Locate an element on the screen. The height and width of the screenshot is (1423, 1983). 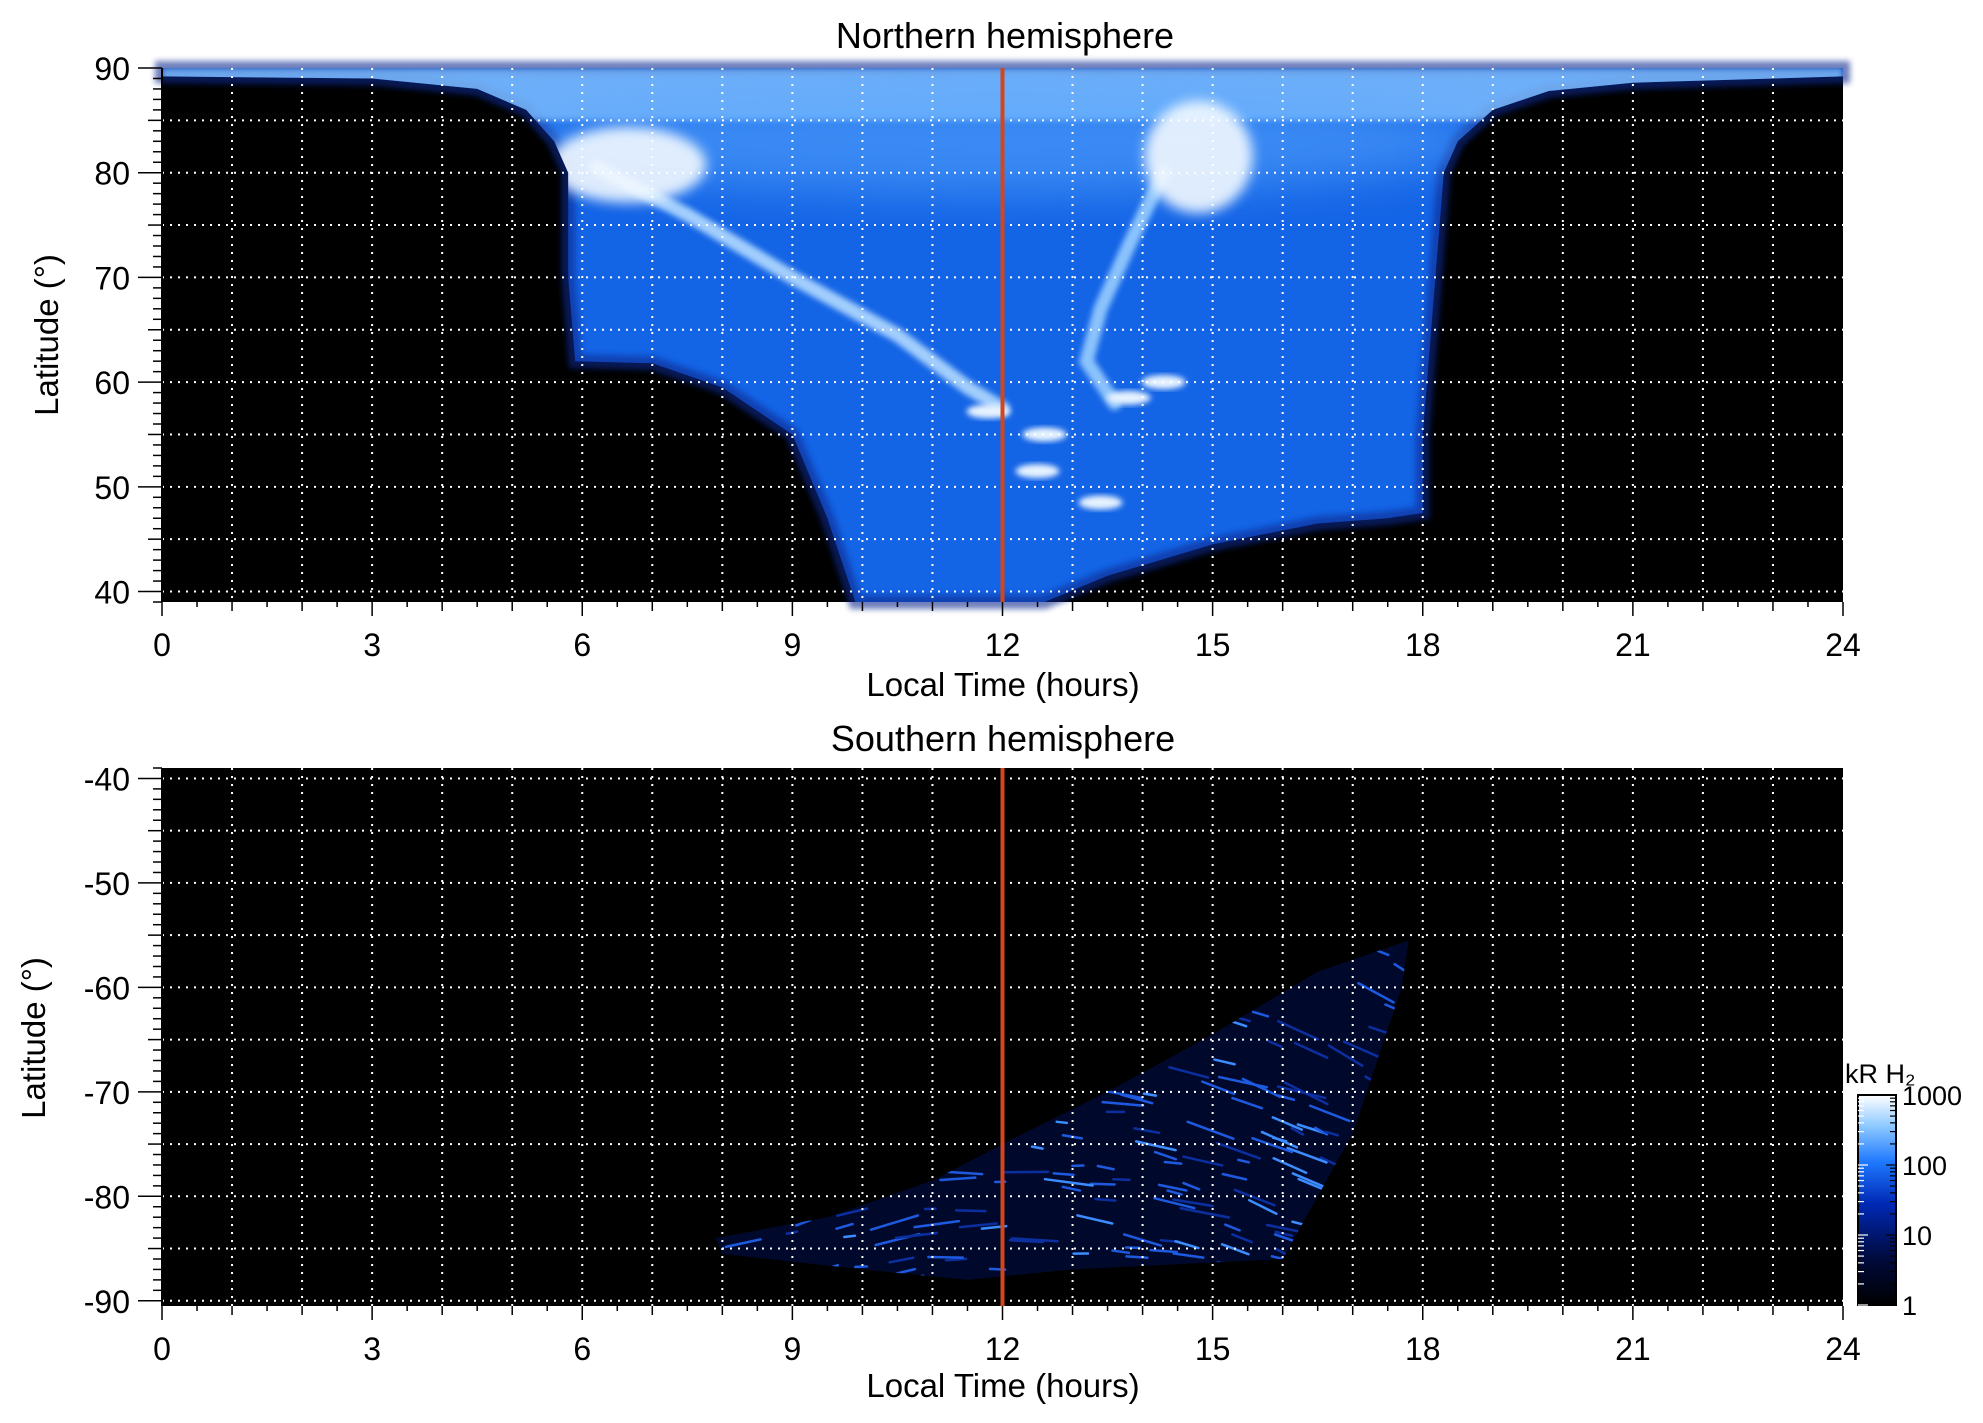
colorbar-label: kR H₂ is located at coordinates (1880, 1074).